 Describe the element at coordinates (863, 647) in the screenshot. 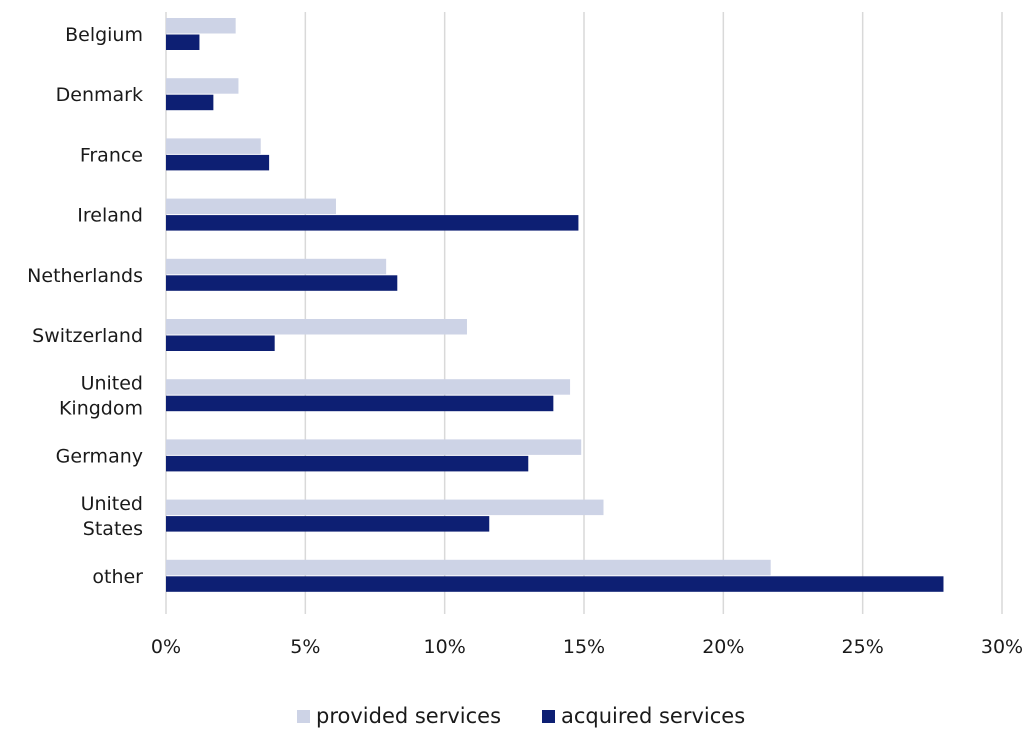

I see `x-tick-label-5: 25%` at that location.